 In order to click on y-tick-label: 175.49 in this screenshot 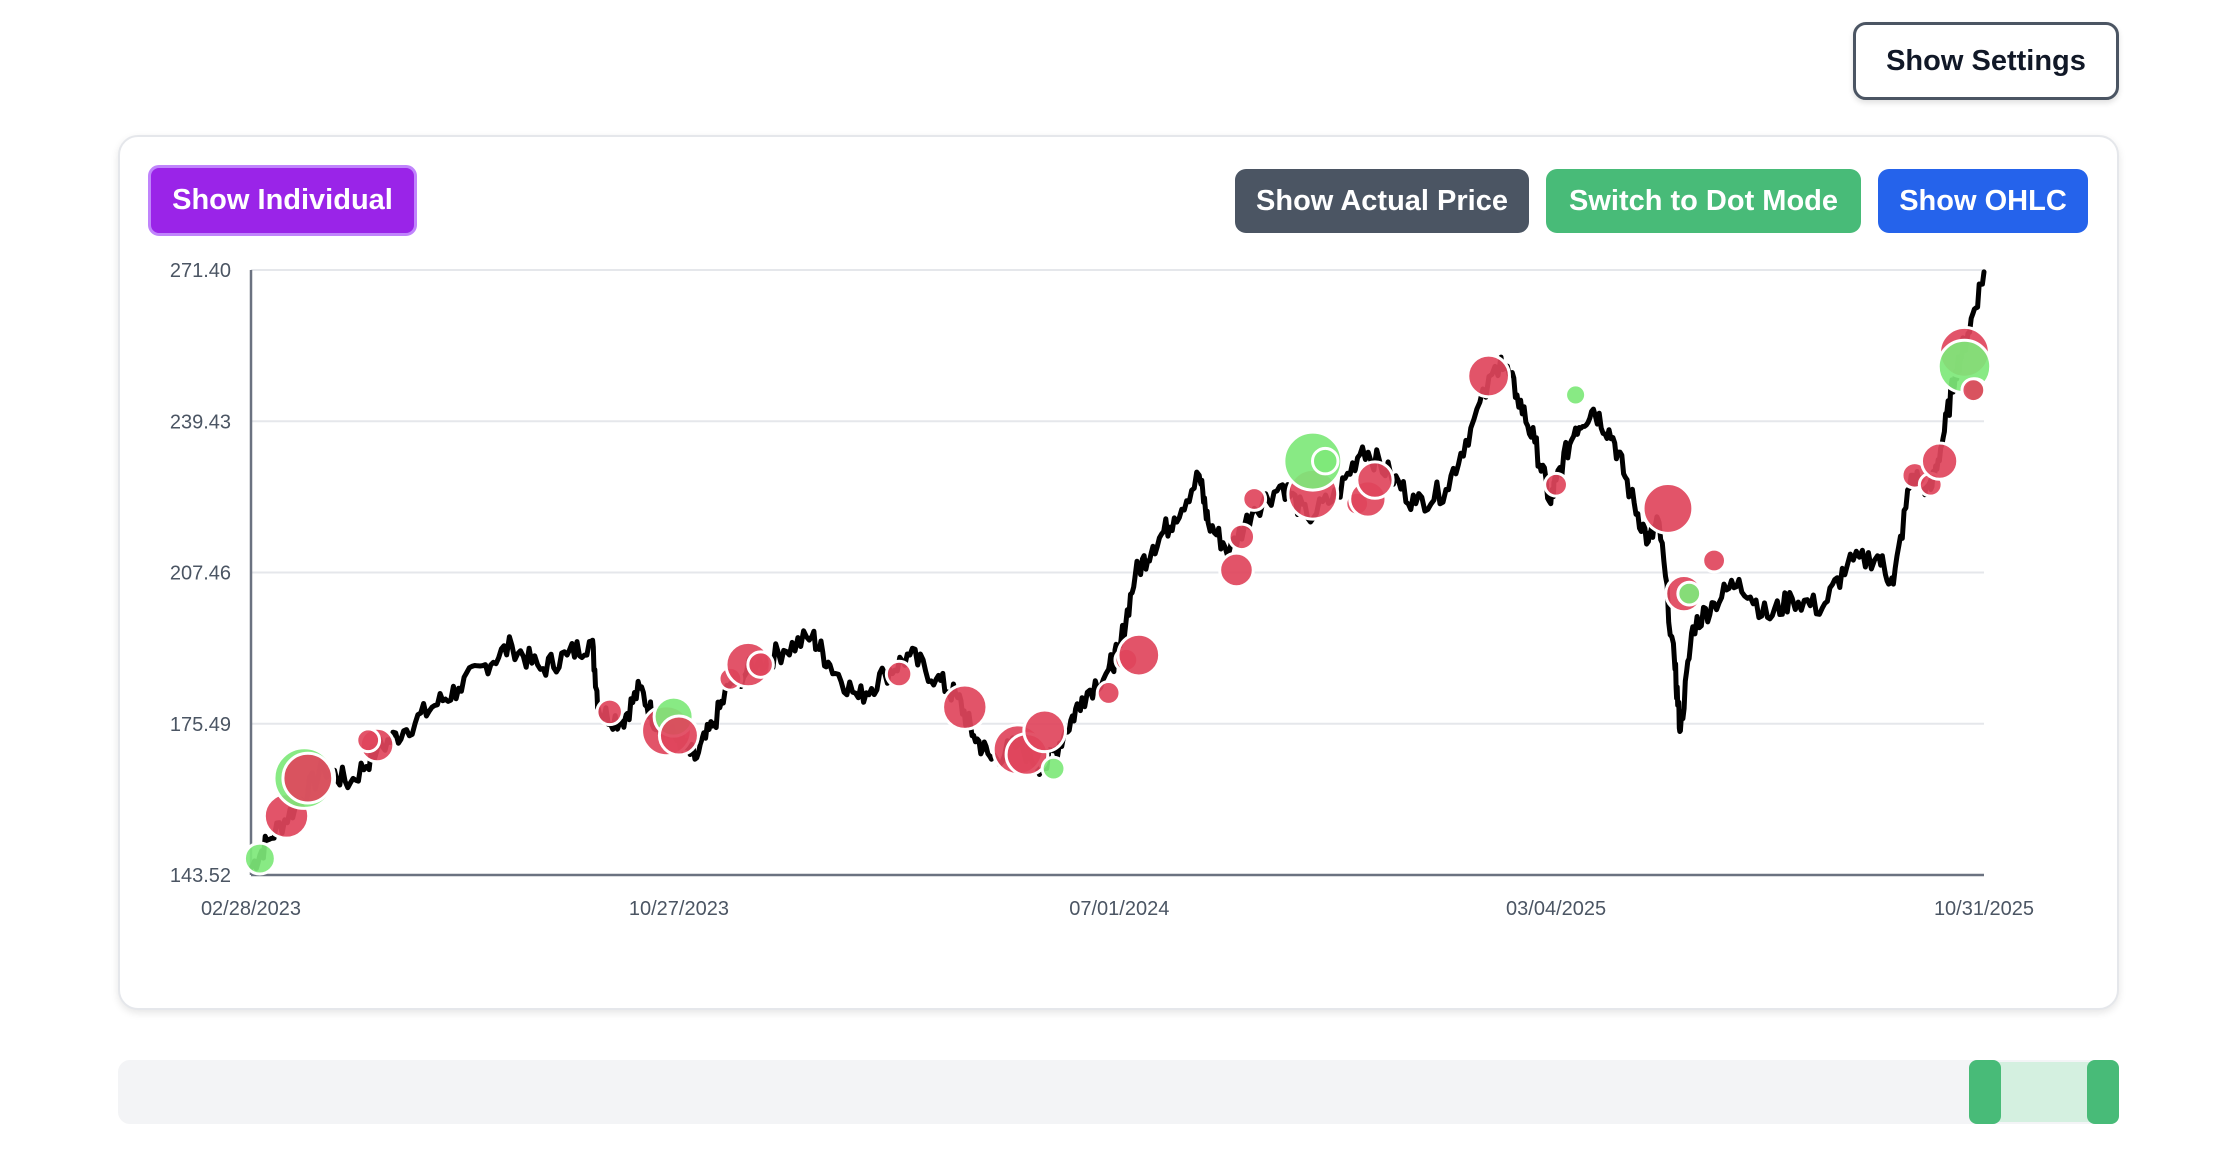, I will do `click(200, 725)`.